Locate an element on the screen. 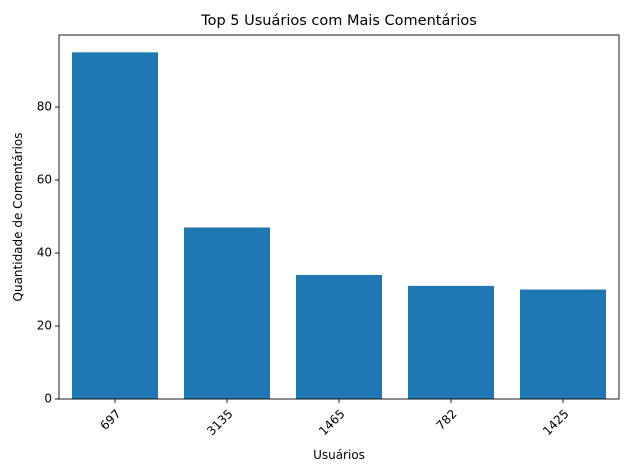 Image resolution: width=638 pixels, height=466 pixels. x-tick-label: 782 is located at coordinates (446, 420).